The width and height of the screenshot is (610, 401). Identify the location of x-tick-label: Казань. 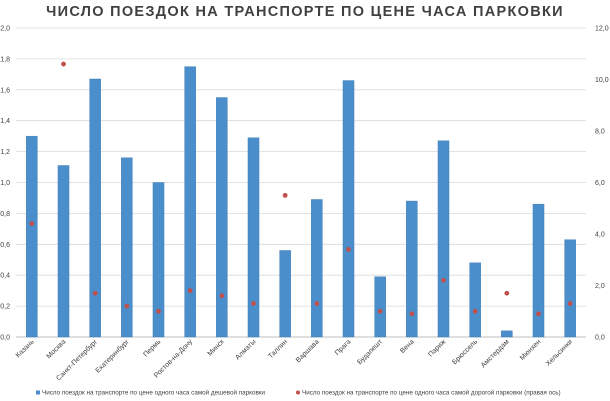
(25, 348).